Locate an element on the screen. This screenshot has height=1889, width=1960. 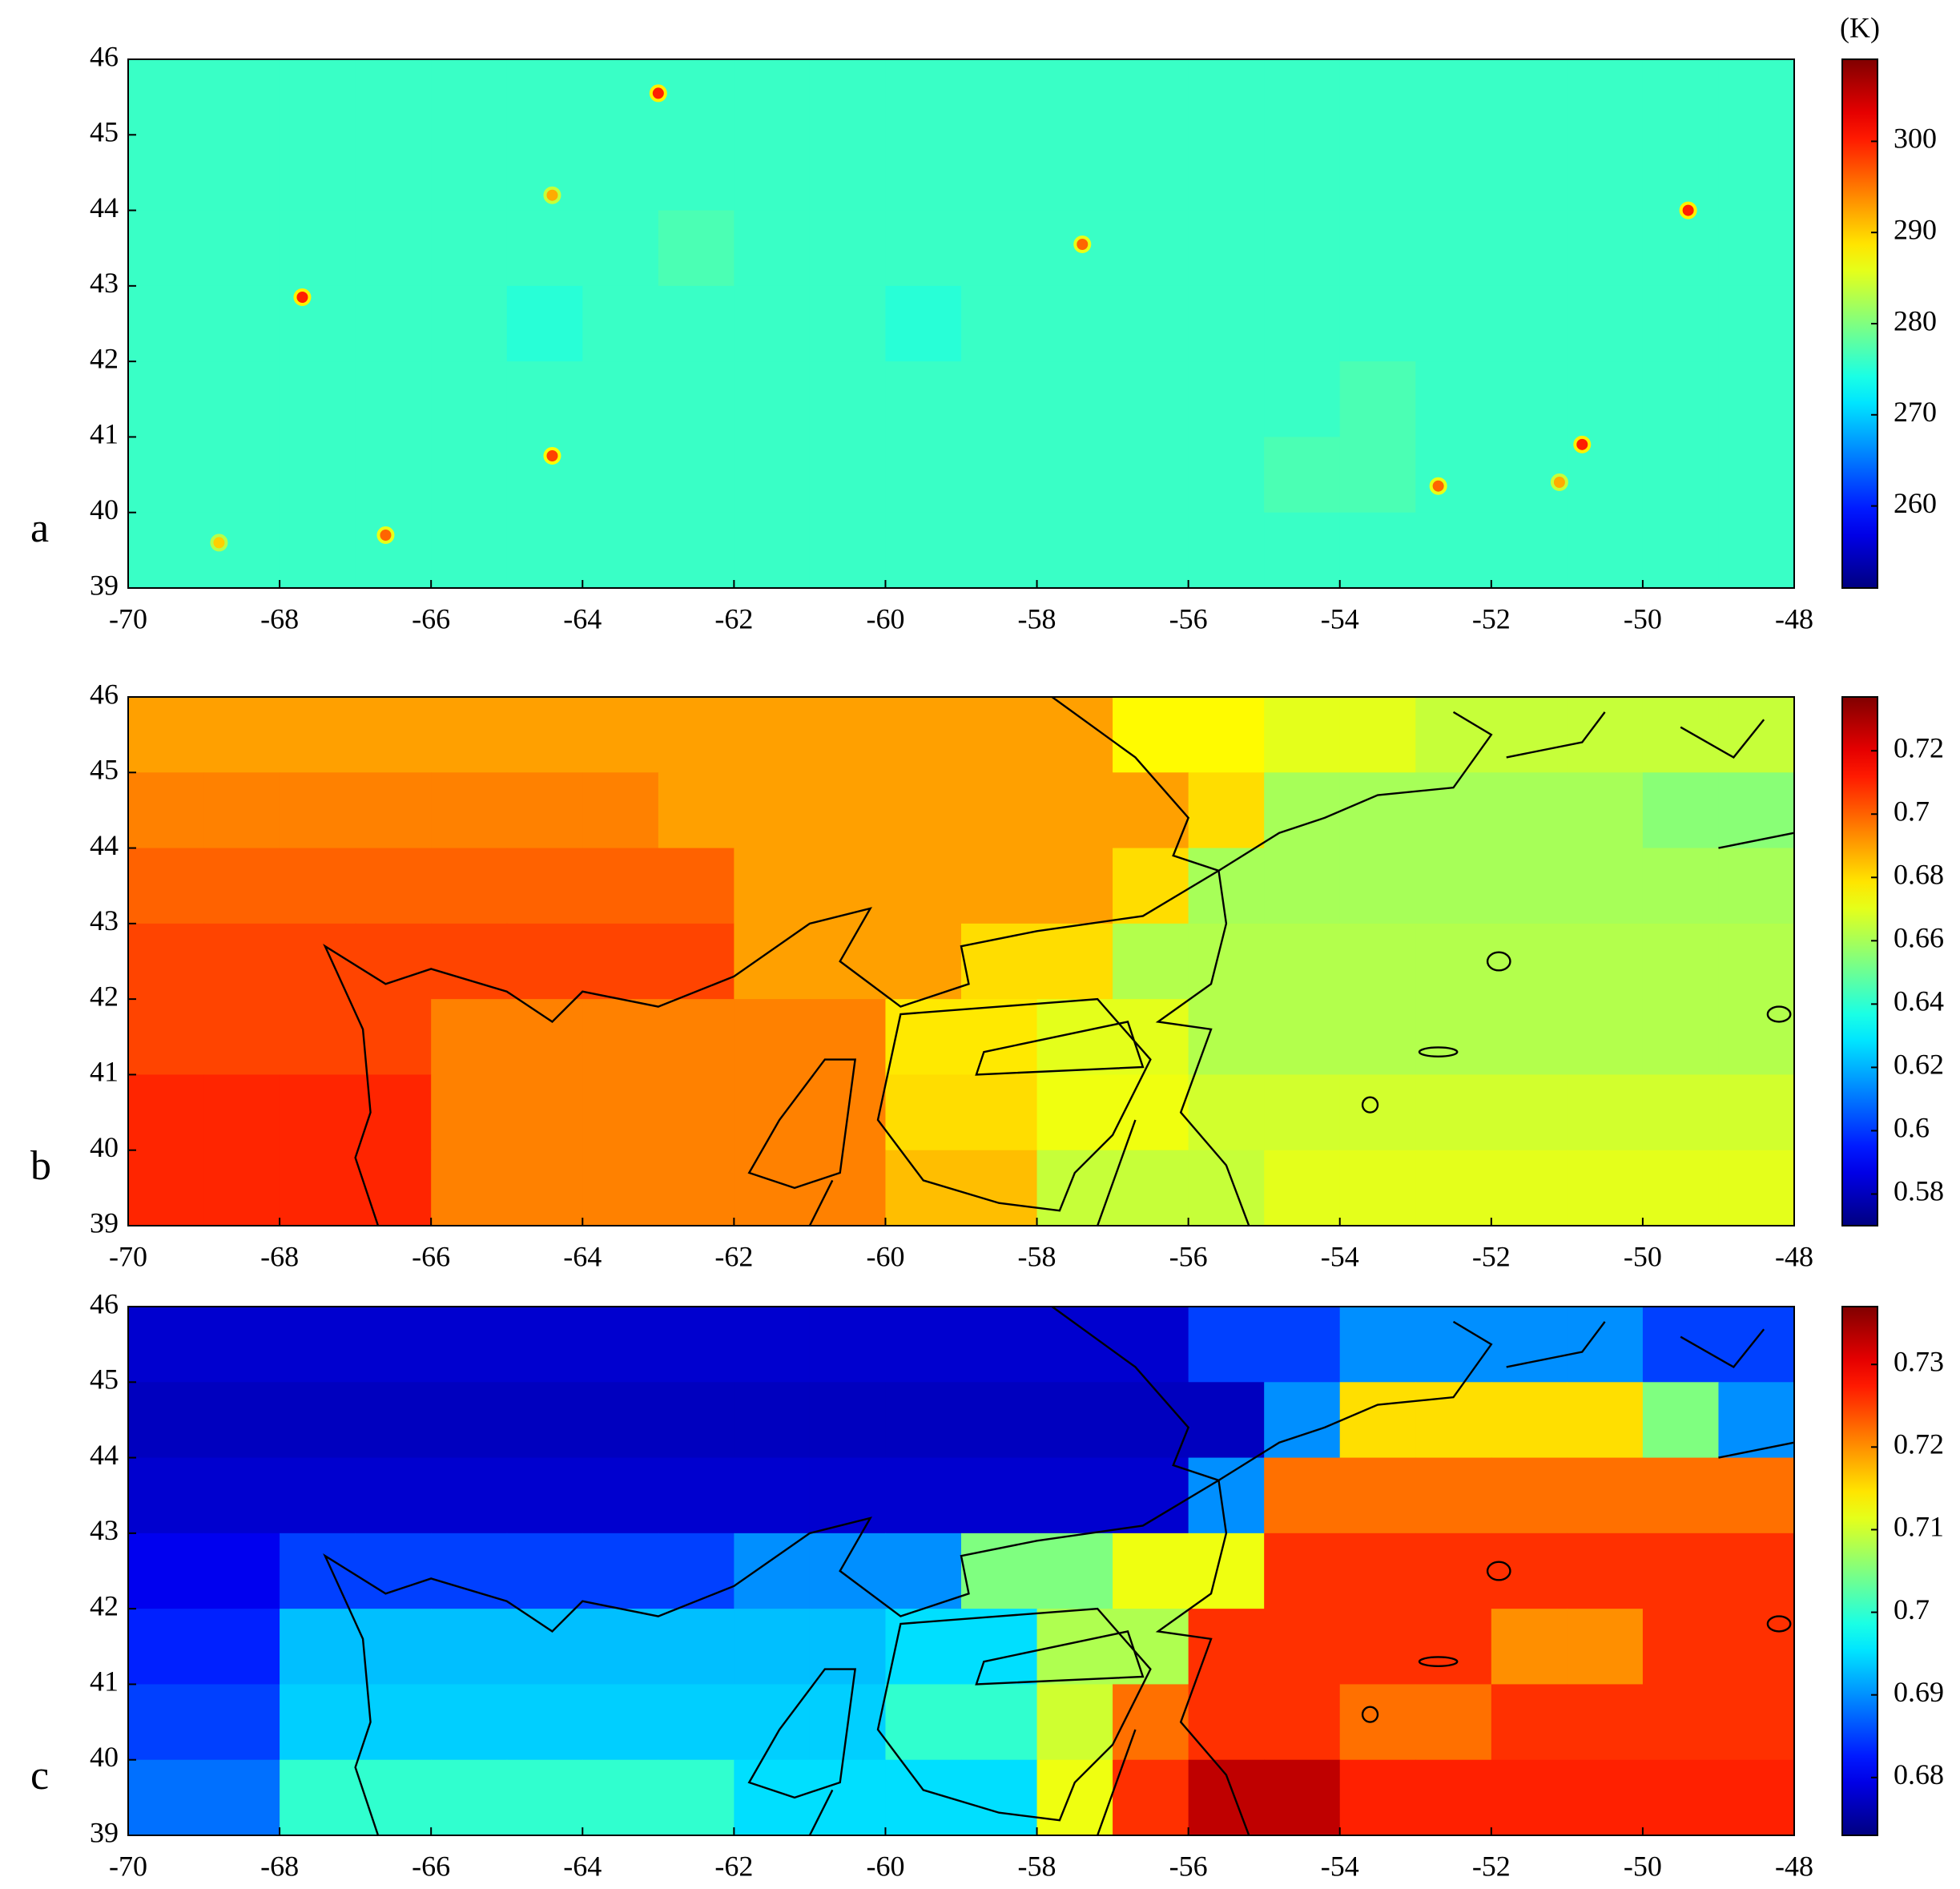
y-tick-label: 46 is located at coordinates (105, 694).